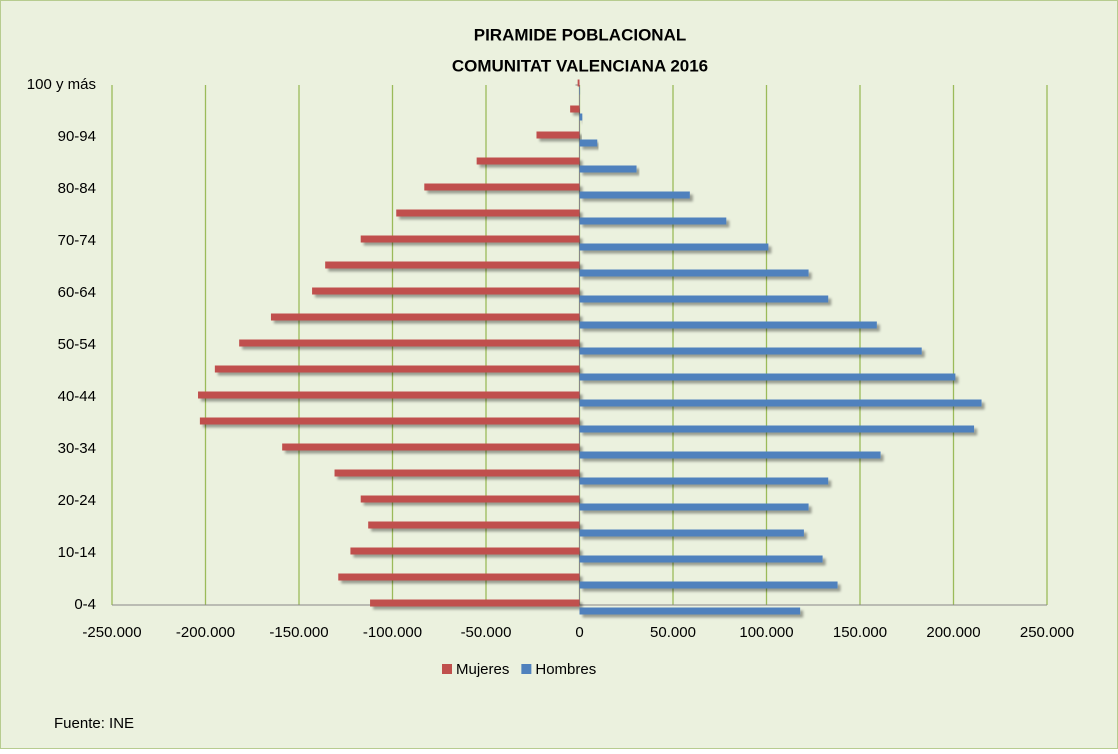  I want to click on x-tick-label: -50.000, so click(486, 632).